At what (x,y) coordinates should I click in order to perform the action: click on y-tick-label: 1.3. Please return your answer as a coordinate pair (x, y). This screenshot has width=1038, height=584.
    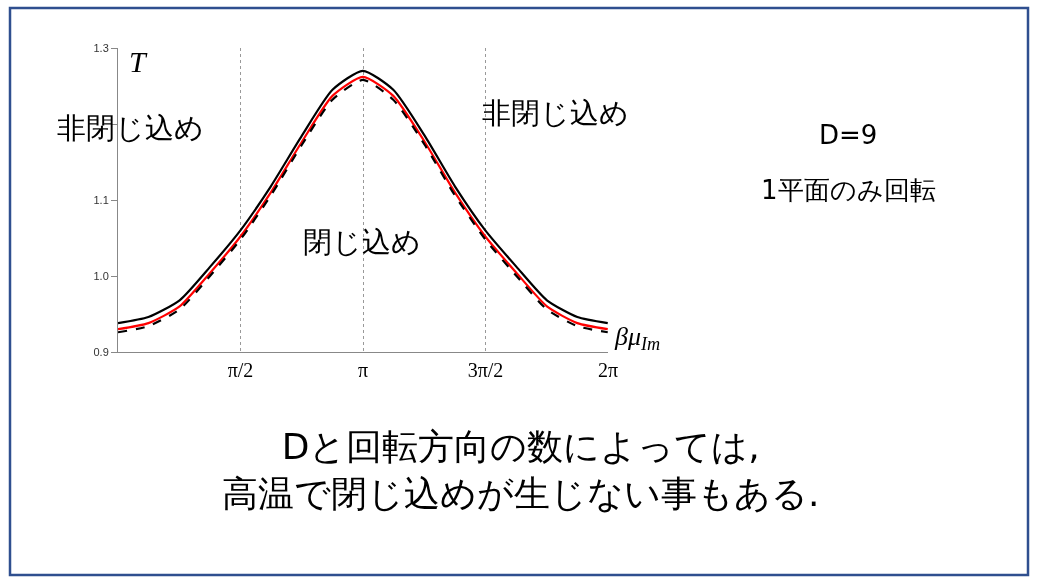
    Looking at the image, I should click on (101, 47).